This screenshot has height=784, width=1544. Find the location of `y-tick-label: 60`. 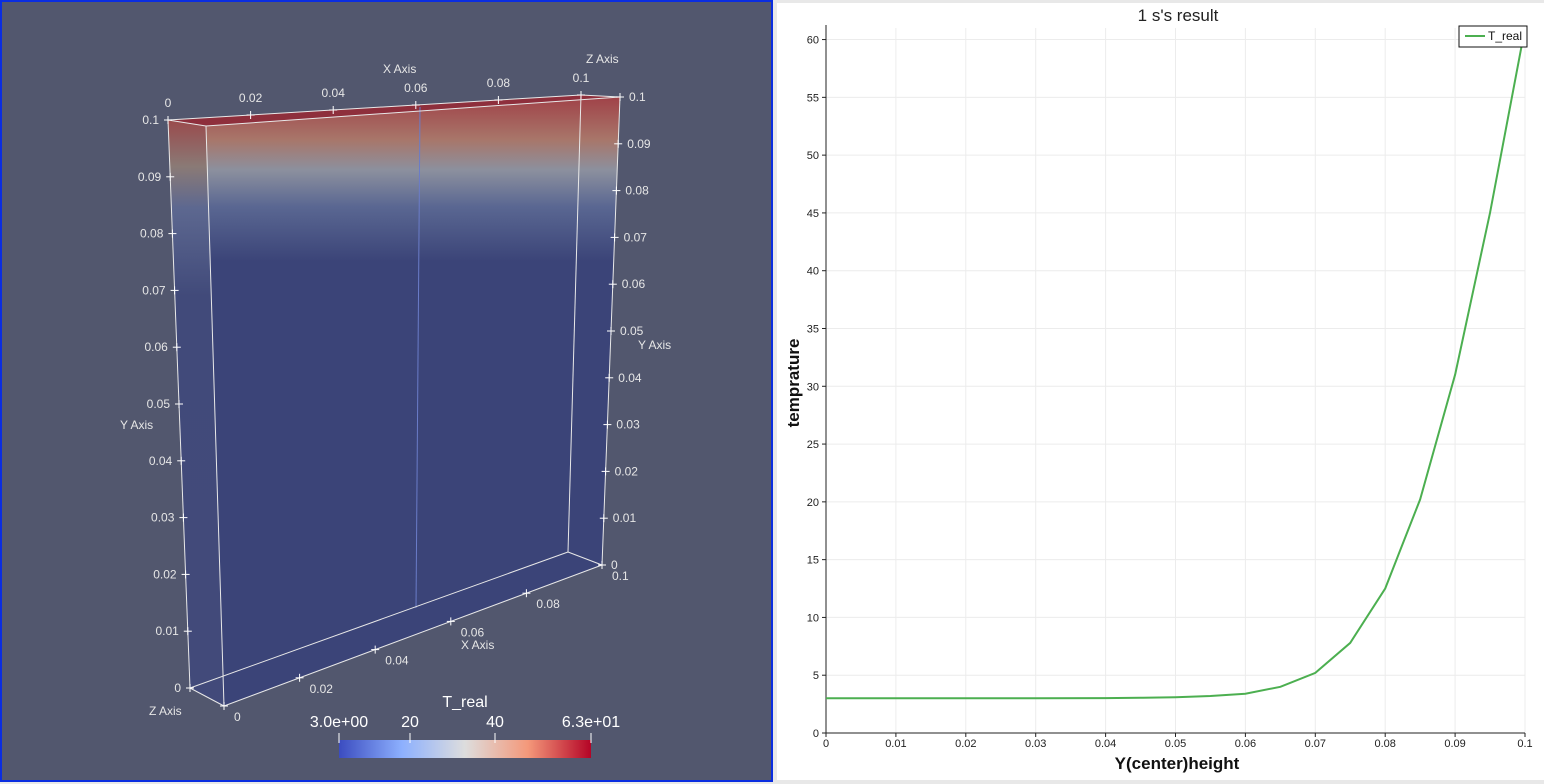

y-tick-label: 60 is located at coordinates (813, 41).